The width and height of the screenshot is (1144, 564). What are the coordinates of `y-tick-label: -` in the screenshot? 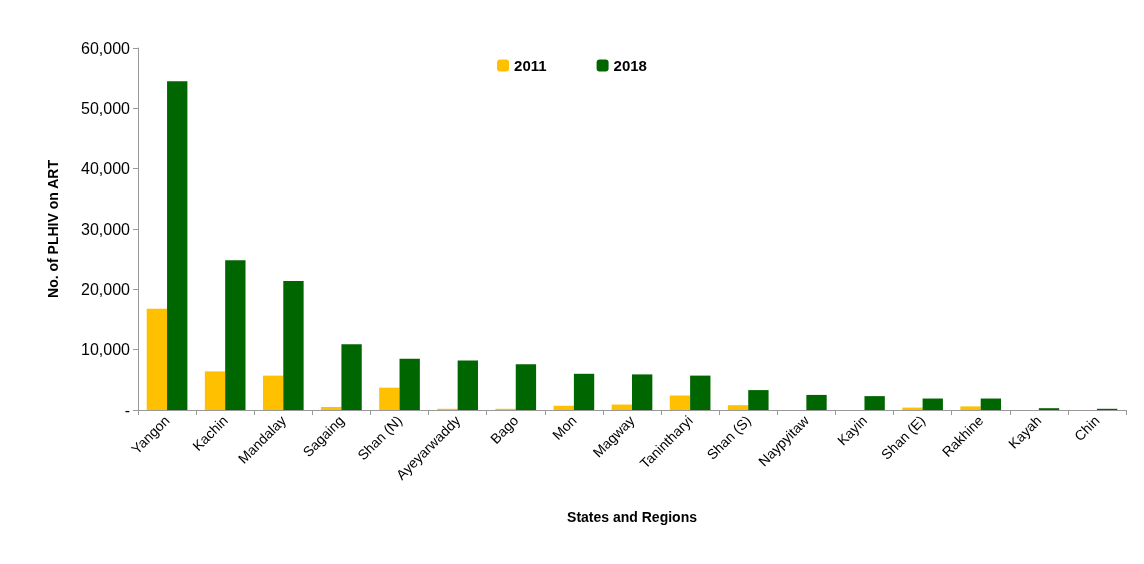 It's located at (127, 410).